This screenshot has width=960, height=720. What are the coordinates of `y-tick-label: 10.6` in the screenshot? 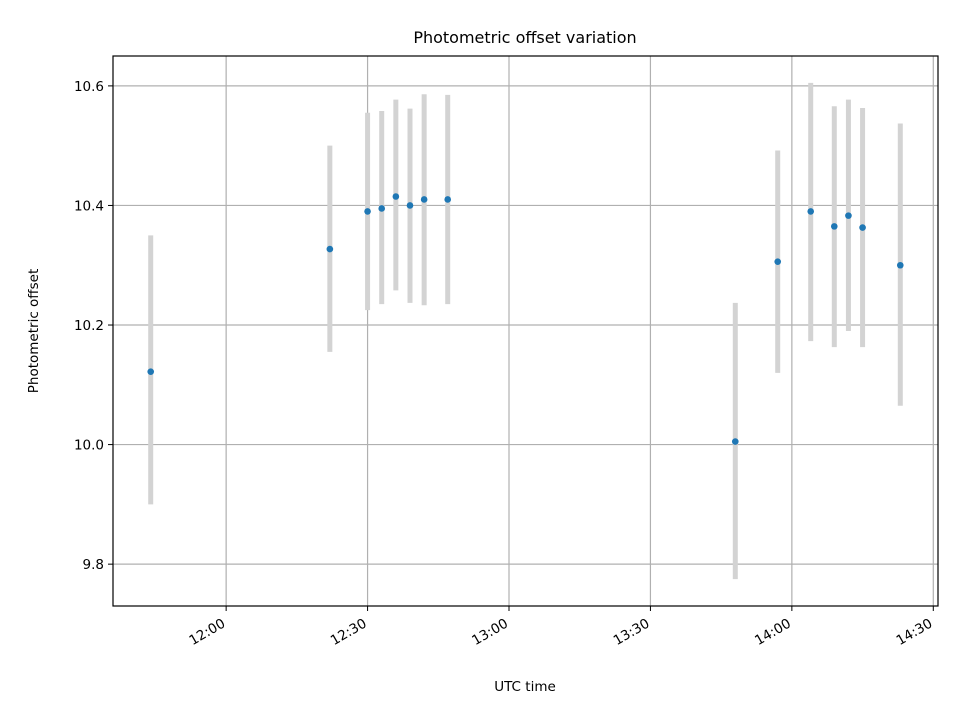 It's located at (89, 87).